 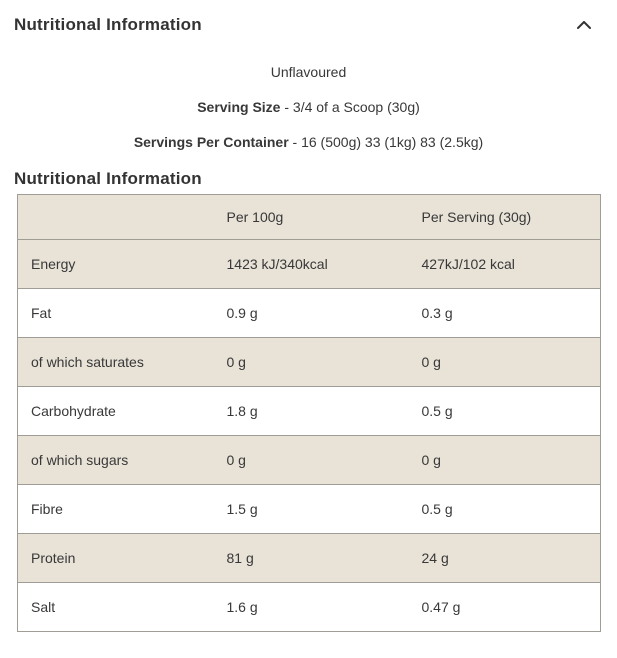 I want to click on row-per-100g: 81 g, so click(x=240, y=558).